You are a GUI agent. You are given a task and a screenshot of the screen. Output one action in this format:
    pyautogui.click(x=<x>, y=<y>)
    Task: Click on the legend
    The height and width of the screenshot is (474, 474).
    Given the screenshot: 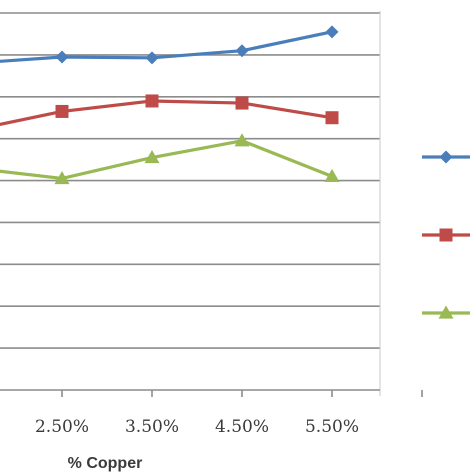 What is the action you would take?
    pyautogui.click(x=446, y=234)
    